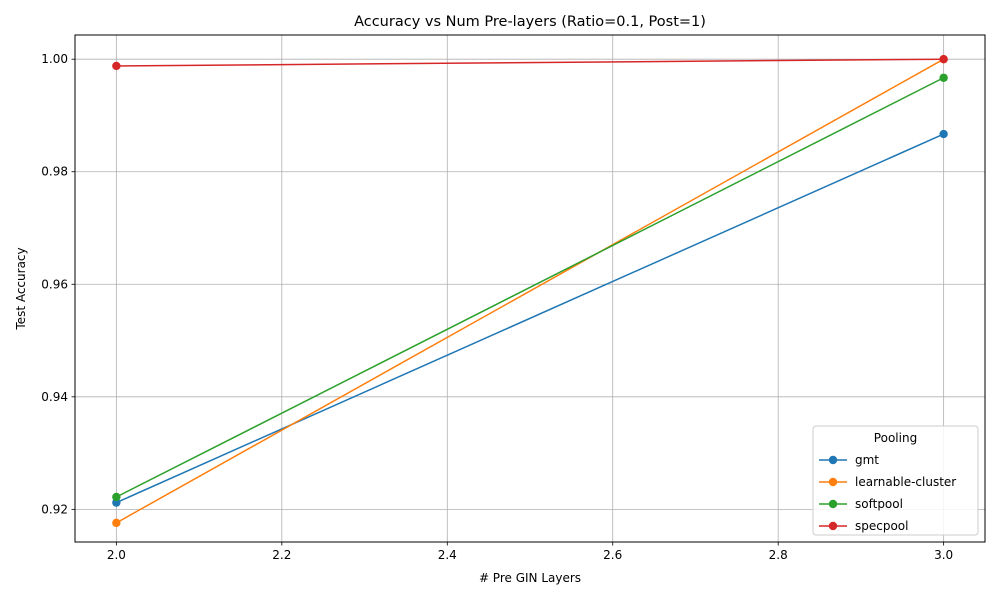  I want to click on data-point-learnable-cluster, so click(116, 523).